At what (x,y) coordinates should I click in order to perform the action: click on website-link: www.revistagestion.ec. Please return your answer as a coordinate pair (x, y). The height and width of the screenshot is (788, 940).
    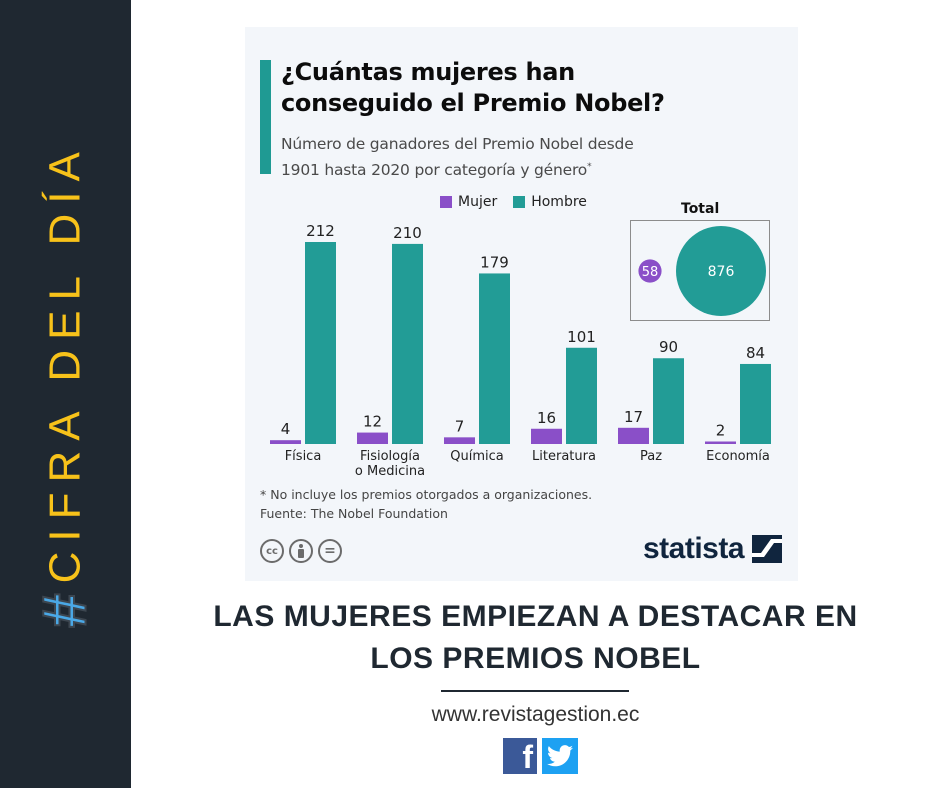
    Looking at the image, I should click on (535, 714).